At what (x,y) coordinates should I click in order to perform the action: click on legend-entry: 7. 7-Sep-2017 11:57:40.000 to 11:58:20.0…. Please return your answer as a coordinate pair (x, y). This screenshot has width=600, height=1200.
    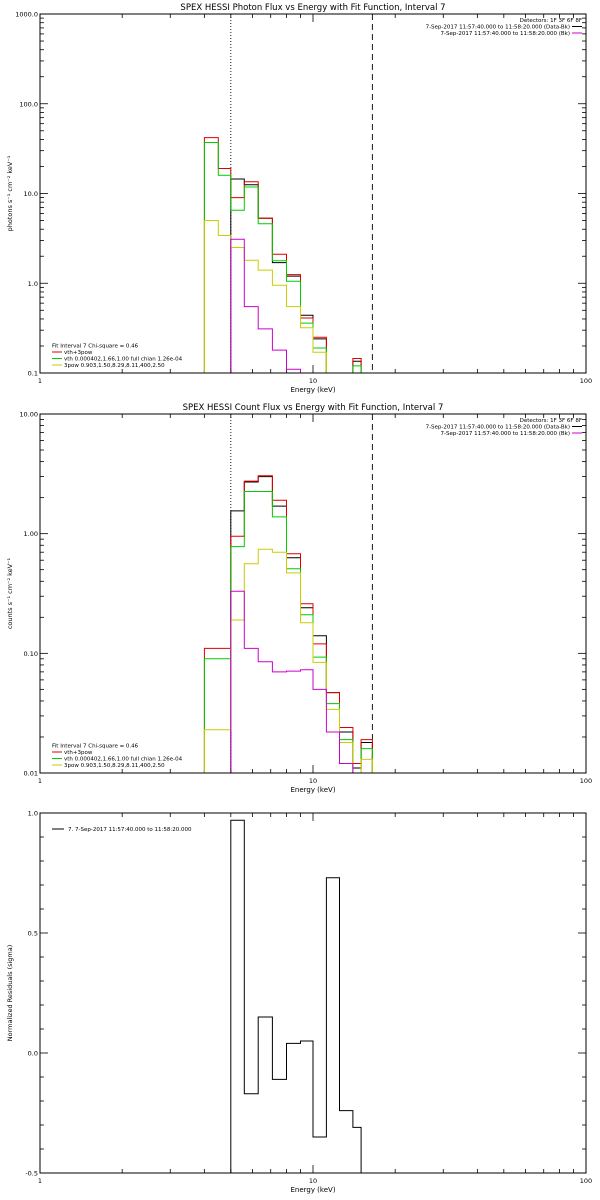
    Looking at the image, I should click on (130, 830).